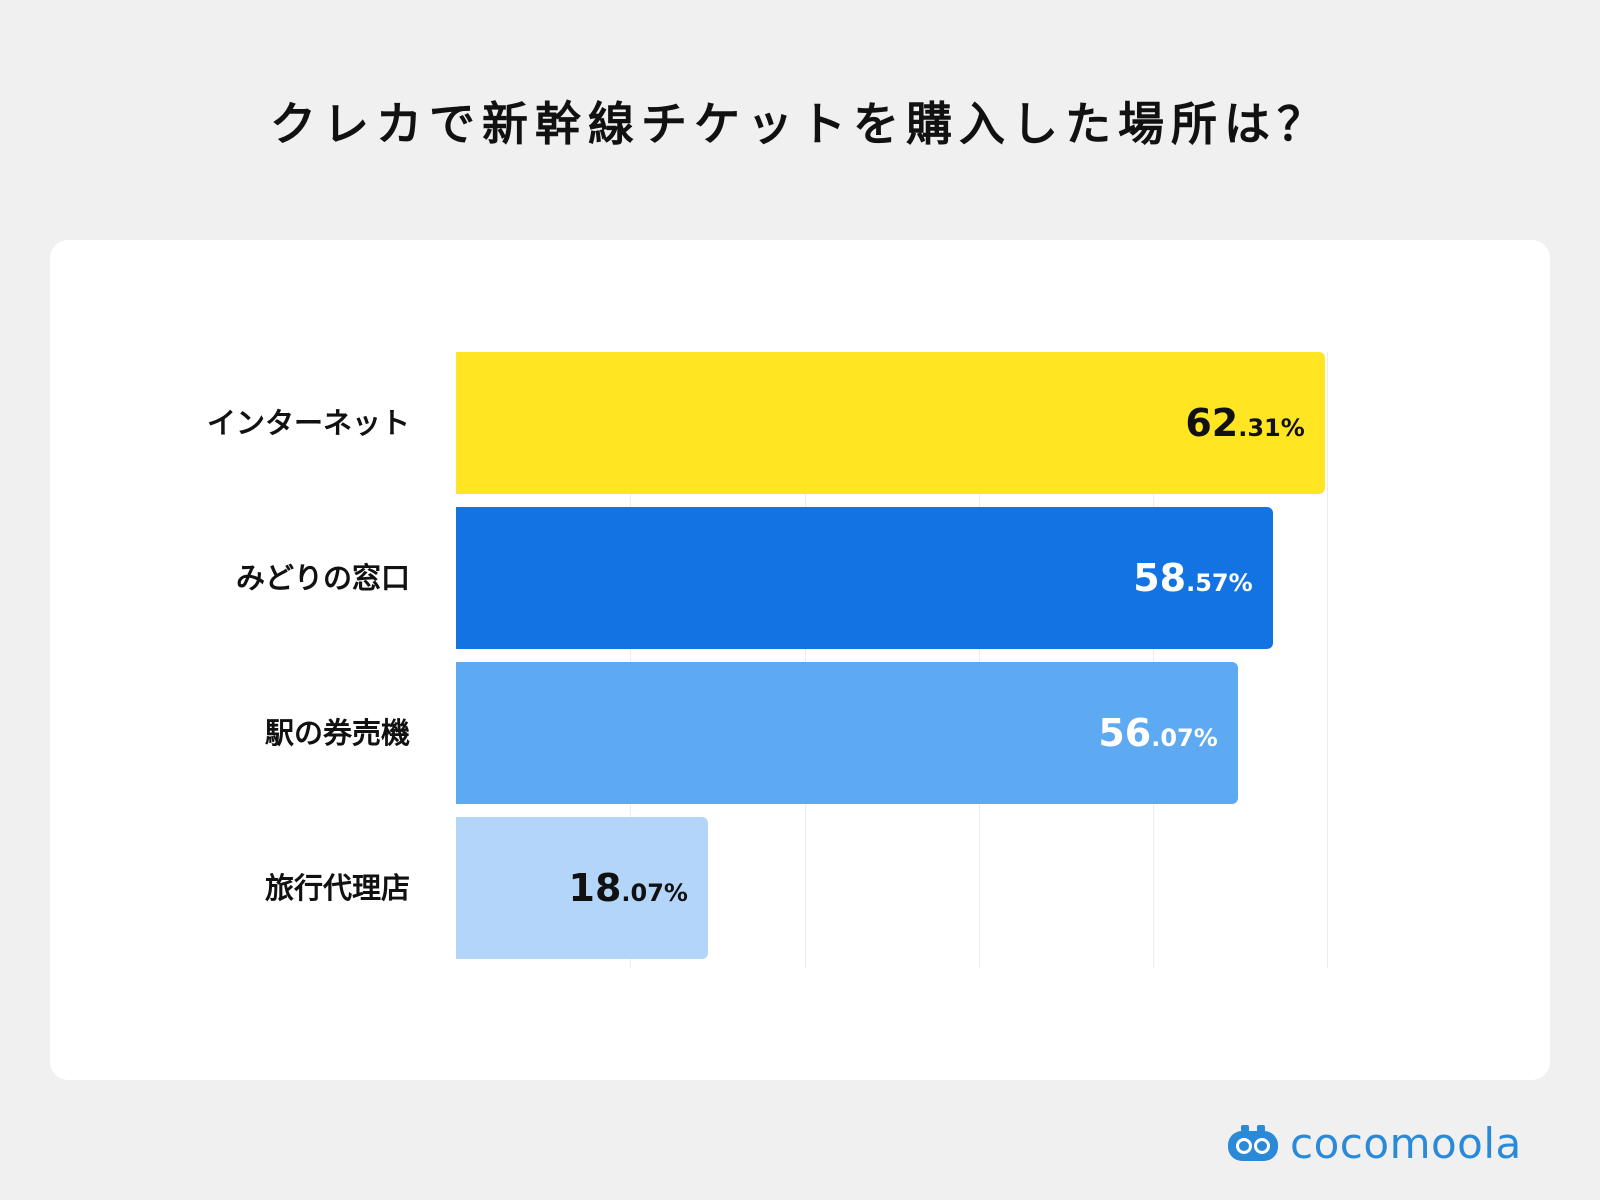 The image size is (1600, 1200). What do you see at coordinates (1271, 428) in the screenshot?
I see `bar-value-decimal: .31%` at bounding box center [1271, 428].